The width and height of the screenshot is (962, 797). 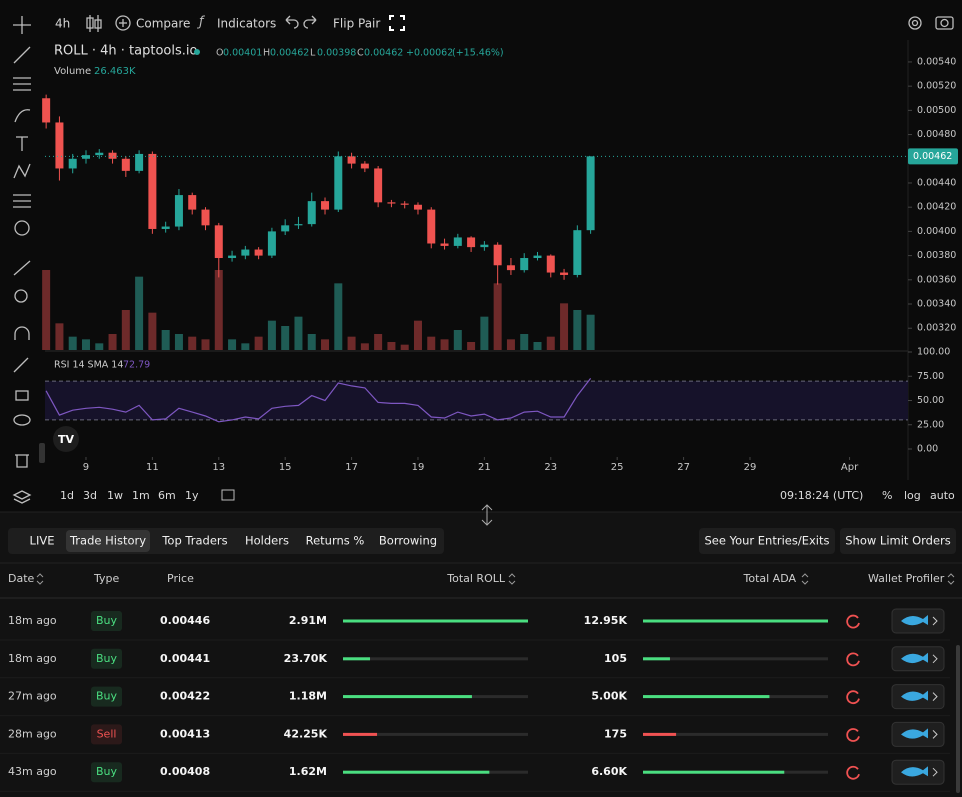 What do you see at coordinates (107, 541) in the screenshot?
I see `tab: Trade History` at bounding box center [107, 541].